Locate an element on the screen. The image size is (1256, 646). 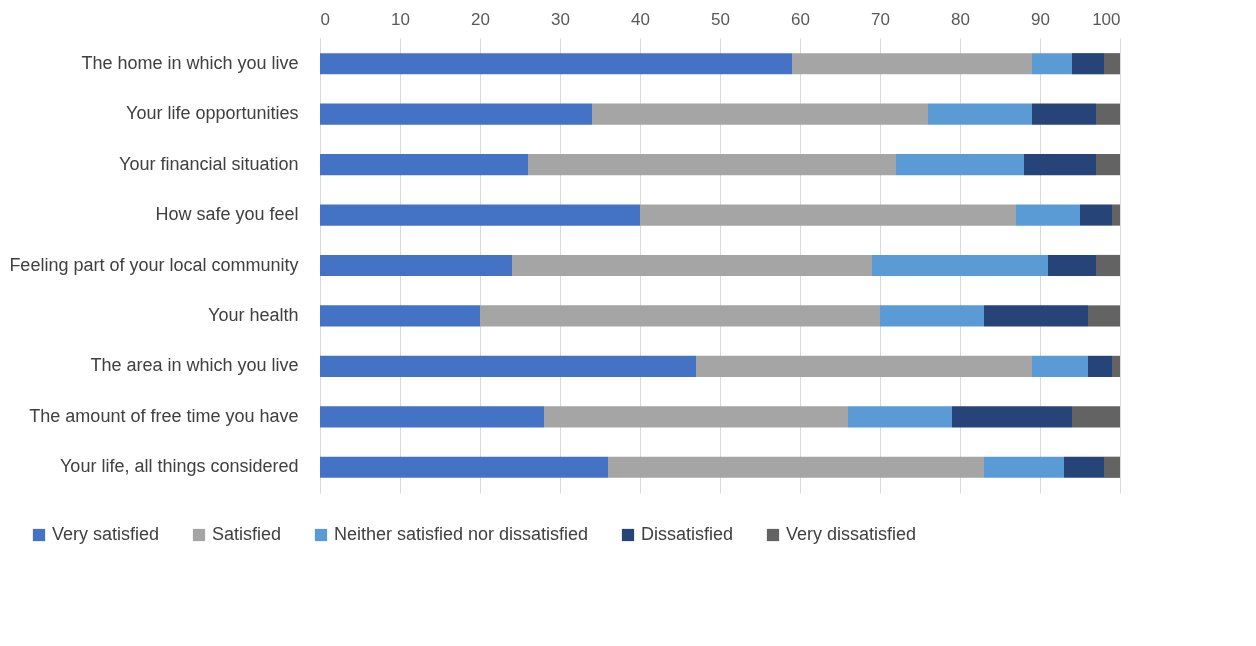
y-tick-label: Your life opportunities is located at coordinates (212, 113).